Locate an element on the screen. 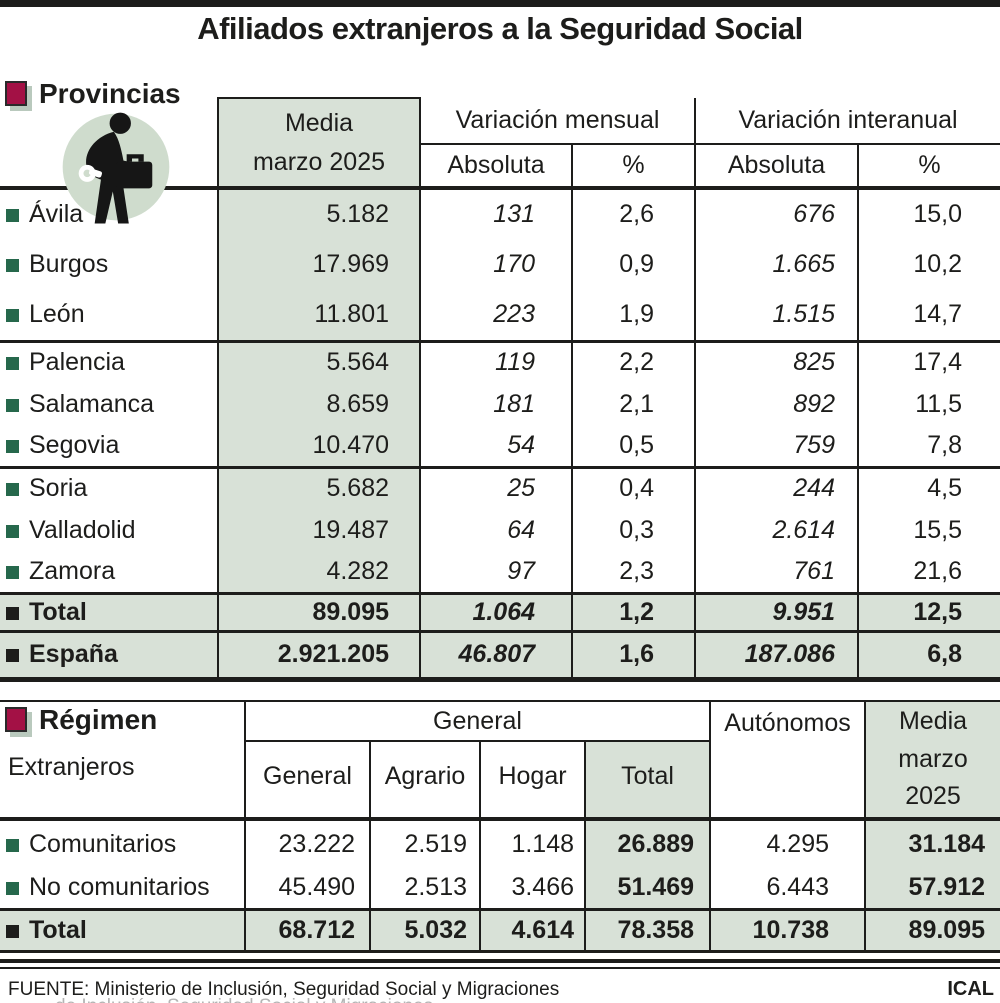  subheader-yearly-pct: % is located at coordinates (928, 167).